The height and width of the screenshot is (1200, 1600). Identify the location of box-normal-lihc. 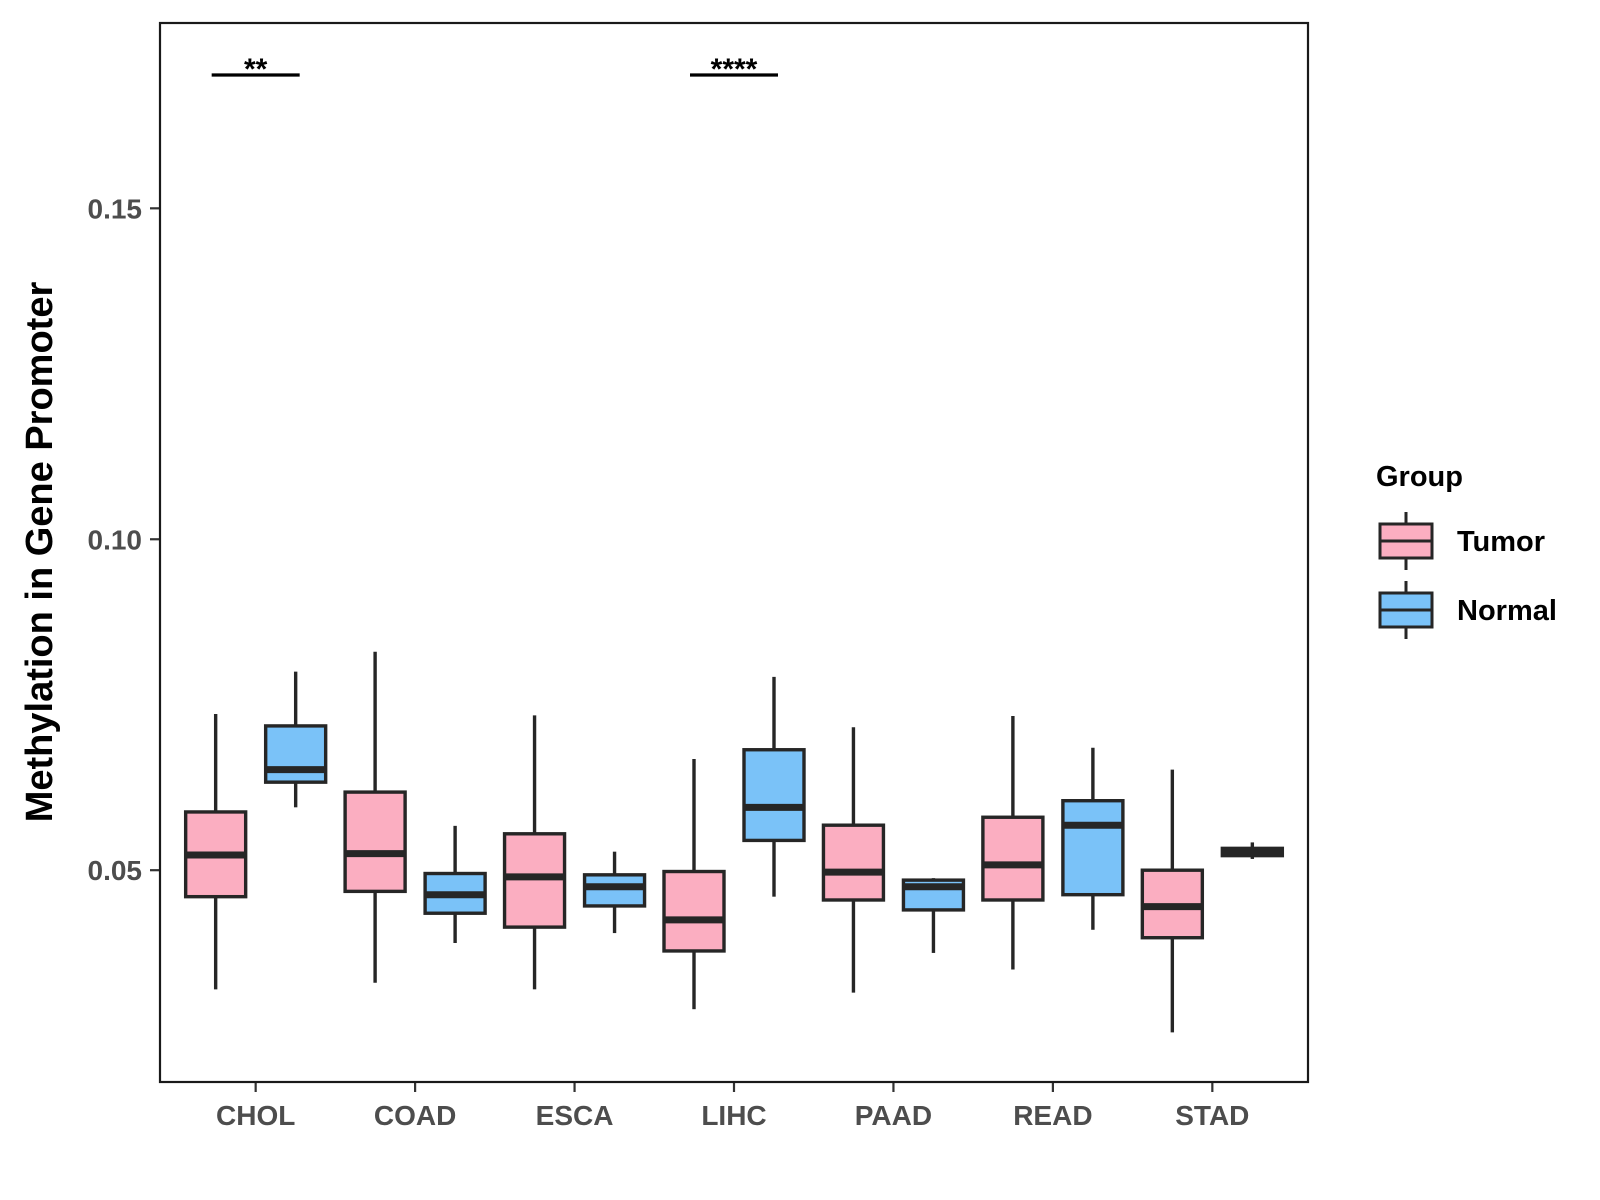
(774, 786).